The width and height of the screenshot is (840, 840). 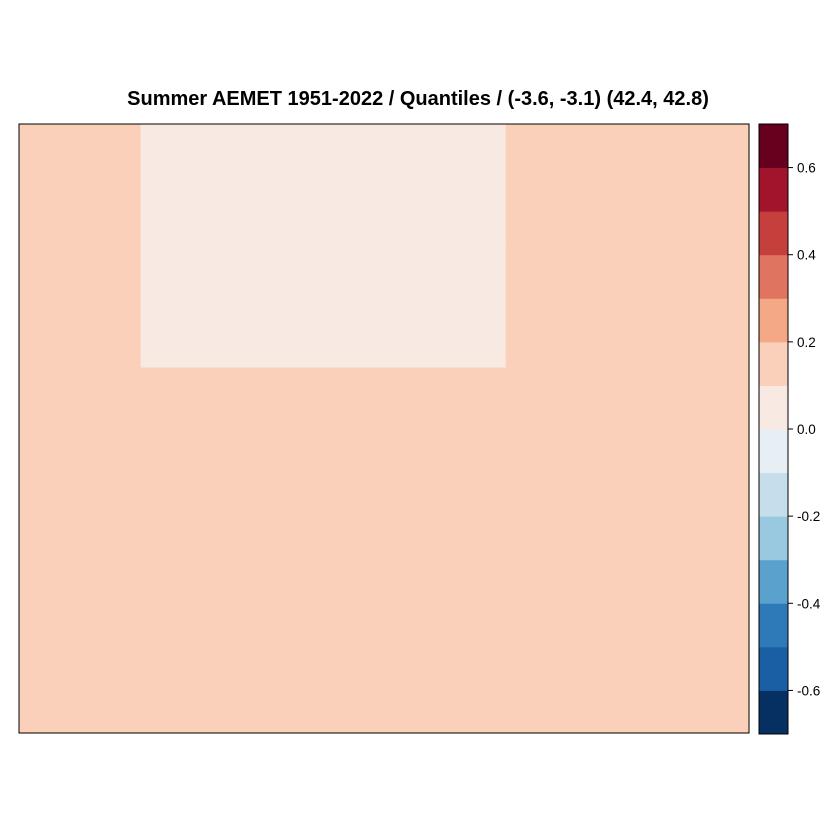 I want to click on colorbar: -0.6 -0.4 -0.2 0.0 0.2 0.4 0.6, so click(x=789, y=429).